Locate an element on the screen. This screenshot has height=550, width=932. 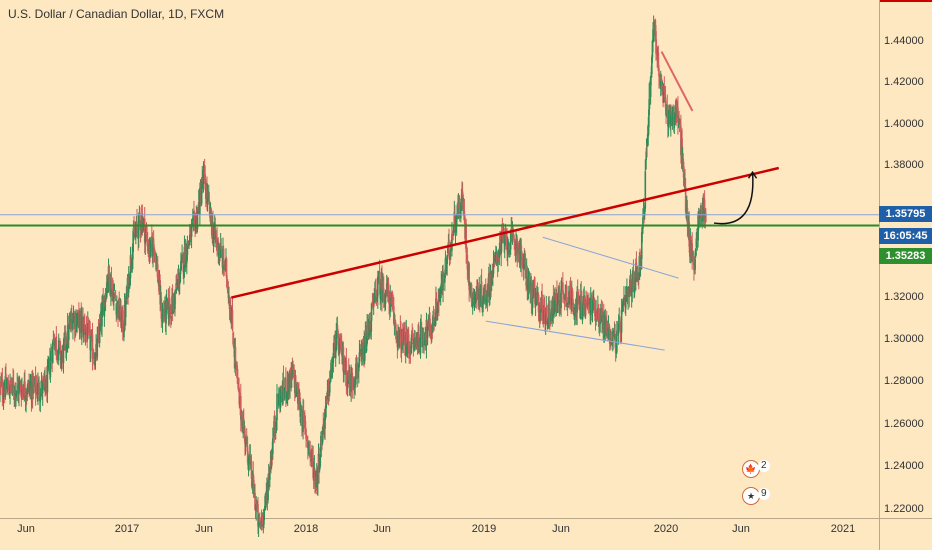
x-tick-label: 2021 is located at coordinates (843, 529).